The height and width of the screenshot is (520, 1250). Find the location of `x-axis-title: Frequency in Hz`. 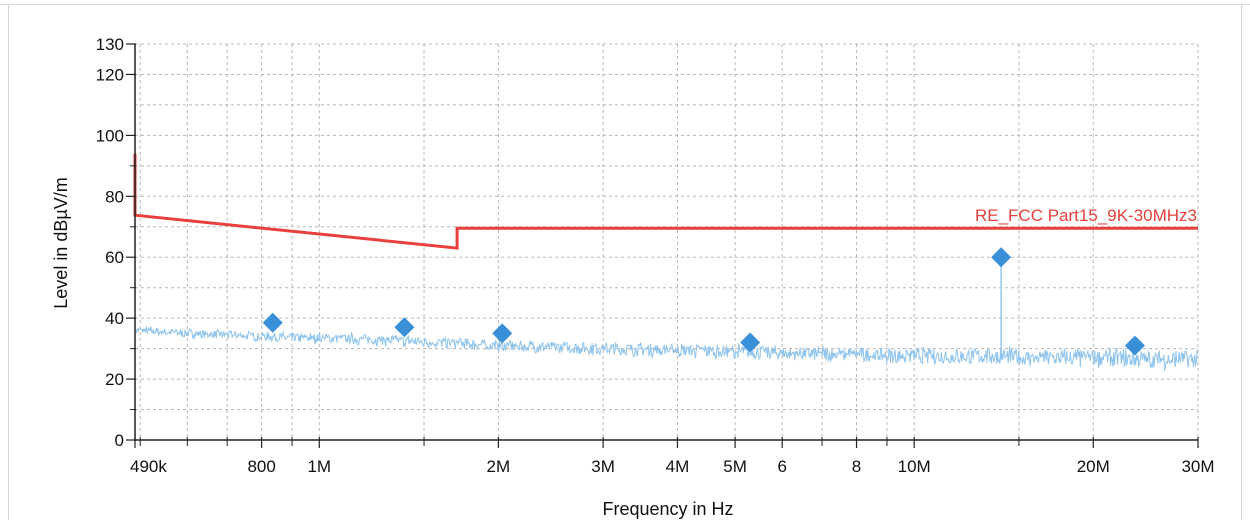

x-axis-title: Frequency in Hz is located at coordinates (667, 509).